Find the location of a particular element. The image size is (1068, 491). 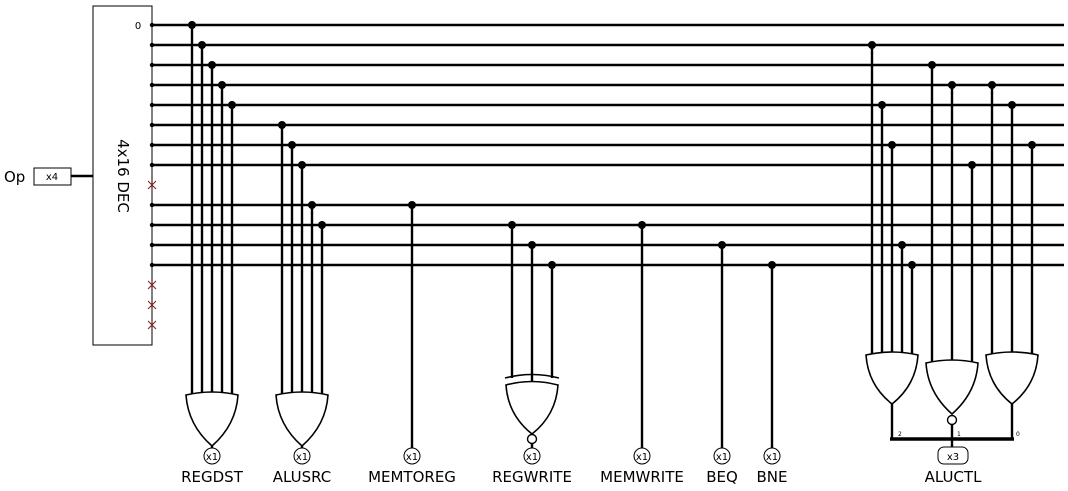

alusrc-output-pin is located at coordinates (302, 456).